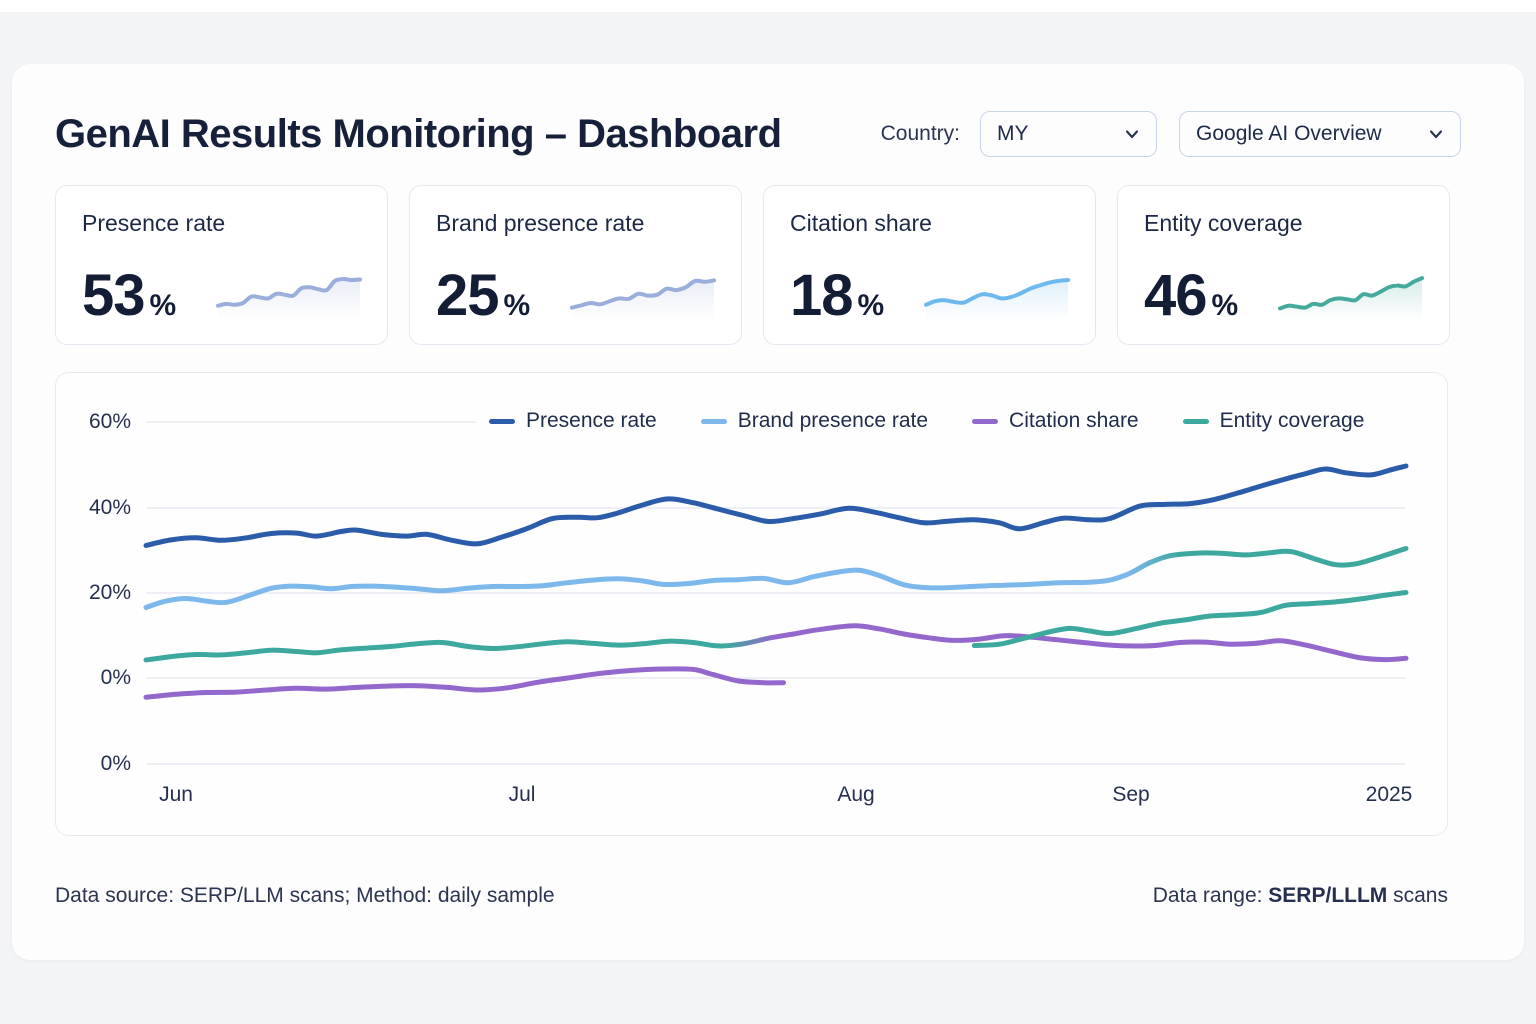  What do you see at coordinates (861, 223) in the screenshot?
I see `kpi-label: Citation share` at bounding box center [861, 223].